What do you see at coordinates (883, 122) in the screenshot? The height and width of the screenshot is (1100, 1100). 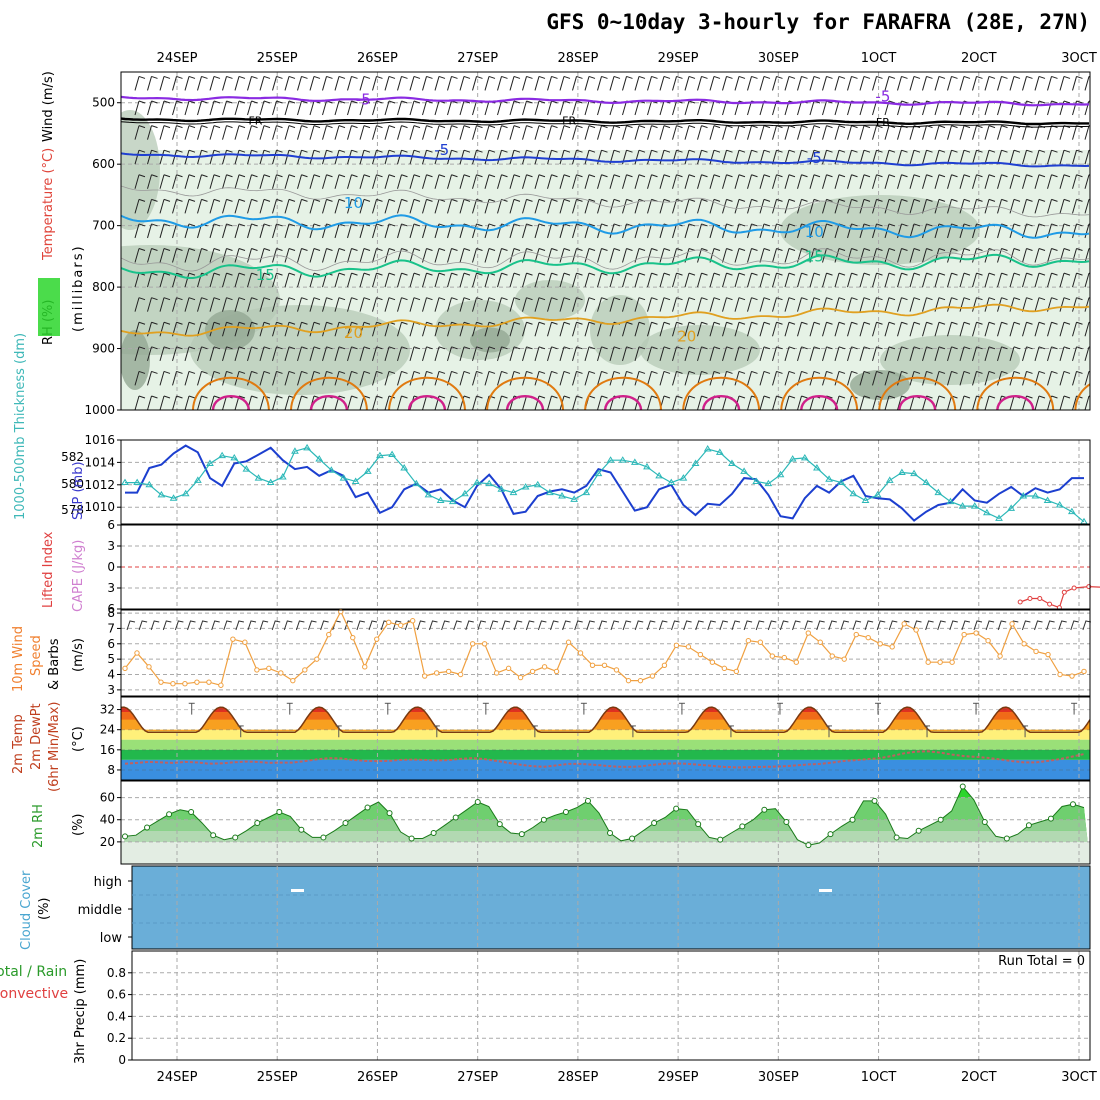 I see `contour-label: FR` at bounding box center [883, 122].